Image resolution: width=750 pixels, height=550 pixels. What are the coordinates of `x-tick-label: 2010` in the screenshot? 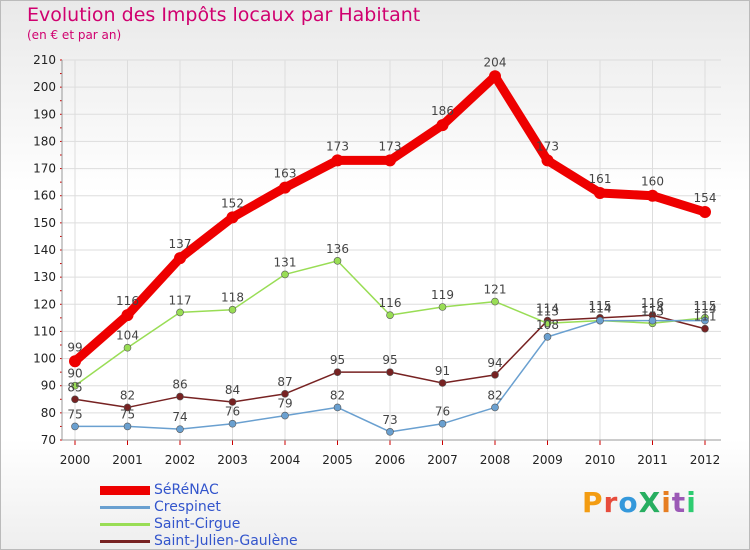 It's located at (600, 460).